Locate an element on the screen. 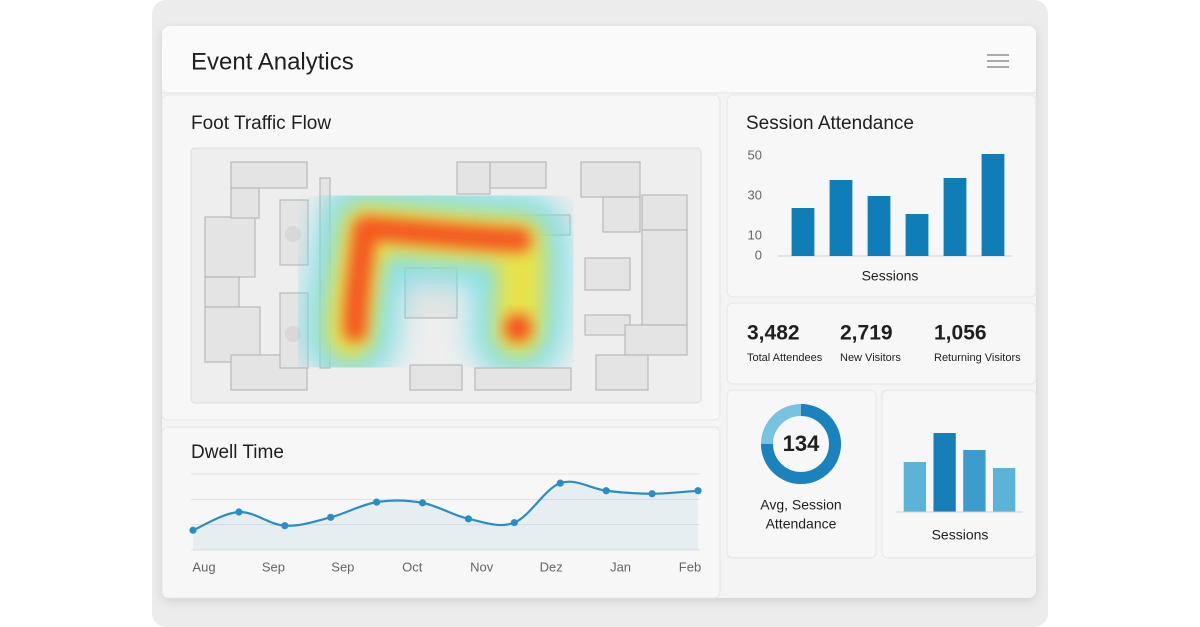 This screenshot has height=627, width=1200. donut-label: Avg, Session is located at coordinates (800, 505).